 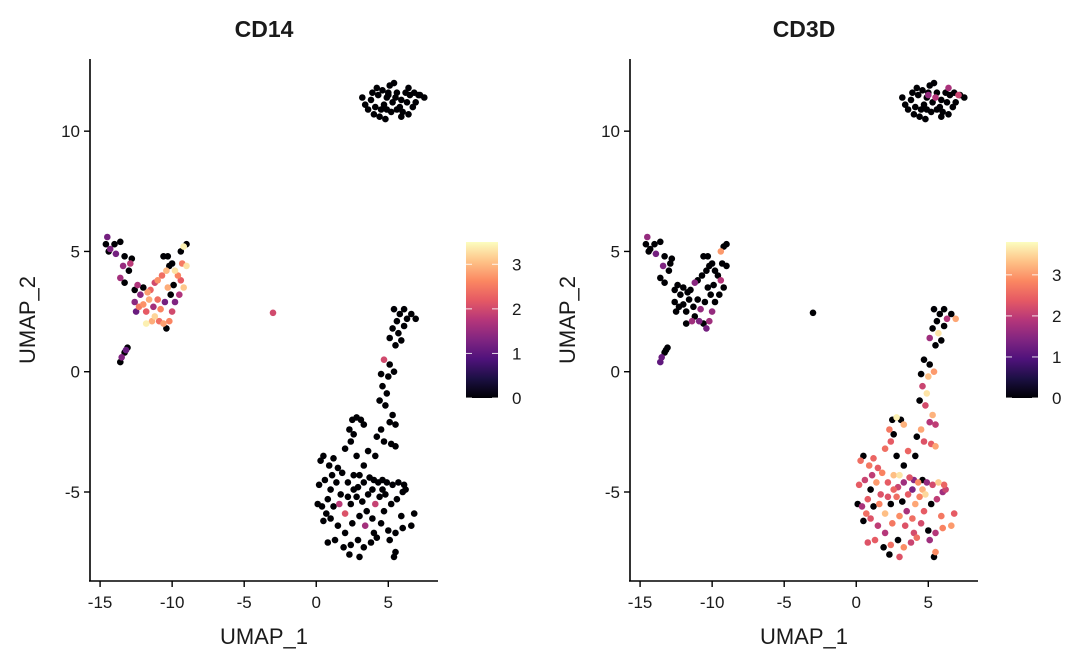 What do you see at coordinates (567, 320) in the screenshot?
I see `y-axis-title: UMAP_2` at bounding box center [567, 320].